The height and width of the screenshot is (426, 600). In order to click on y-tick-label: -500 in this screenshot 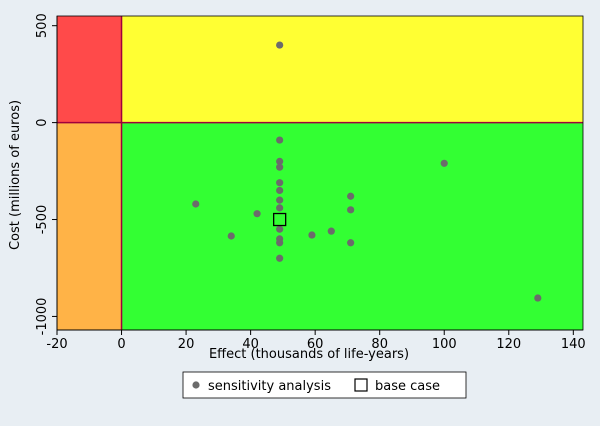, I will do `click(42, 220)`.